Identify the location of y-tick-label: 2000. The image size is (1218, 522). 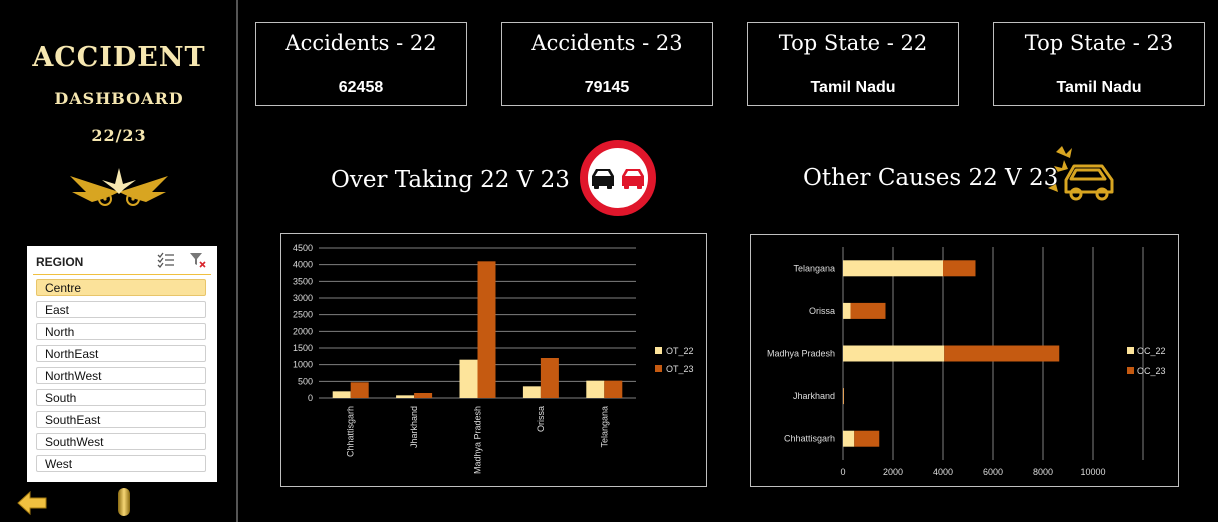
(303, 331).